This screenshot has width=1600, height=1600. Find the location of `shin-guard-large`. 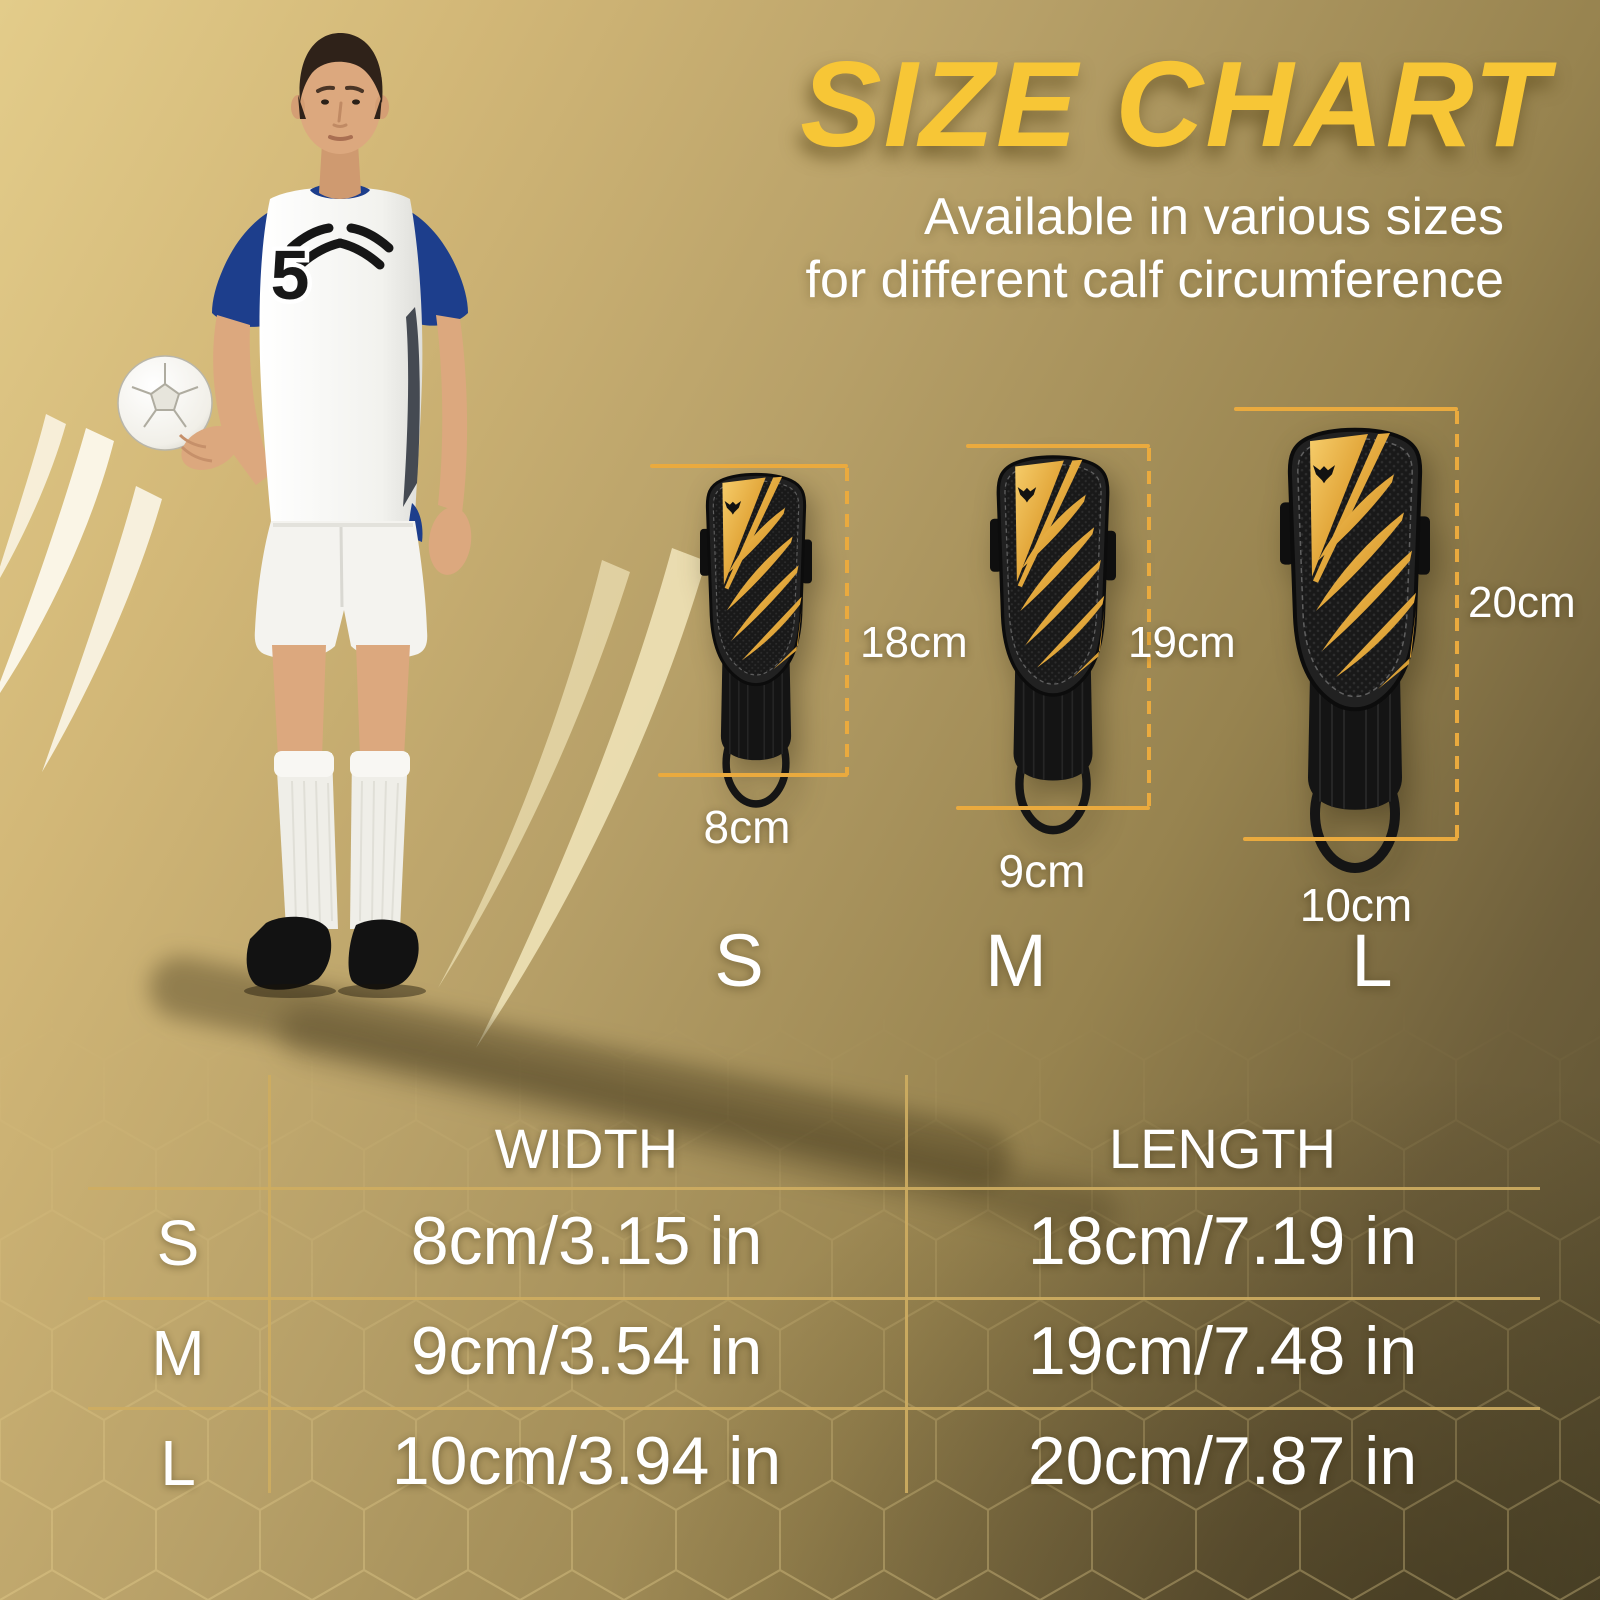

shin-guard-large is located at coordinates (1355, 650).